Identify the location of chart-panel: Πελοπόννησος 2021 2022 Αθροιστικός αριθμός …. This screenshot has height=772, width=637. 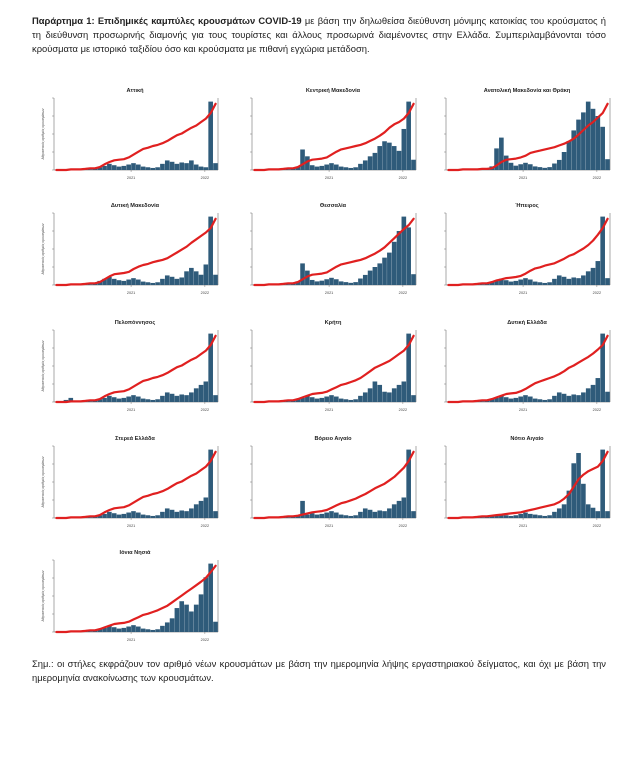
(135, 370).